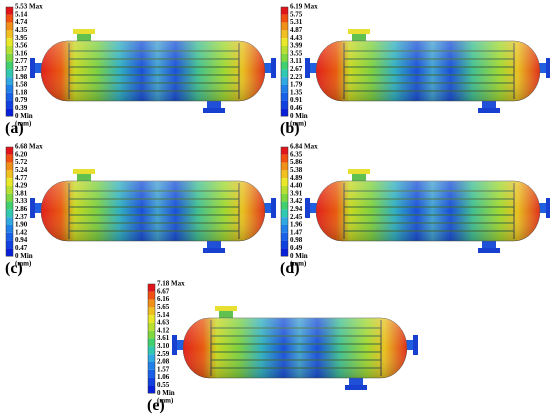 The image size is (550, 418). I want to click on legend-label: 5.24, so click(21, 170).